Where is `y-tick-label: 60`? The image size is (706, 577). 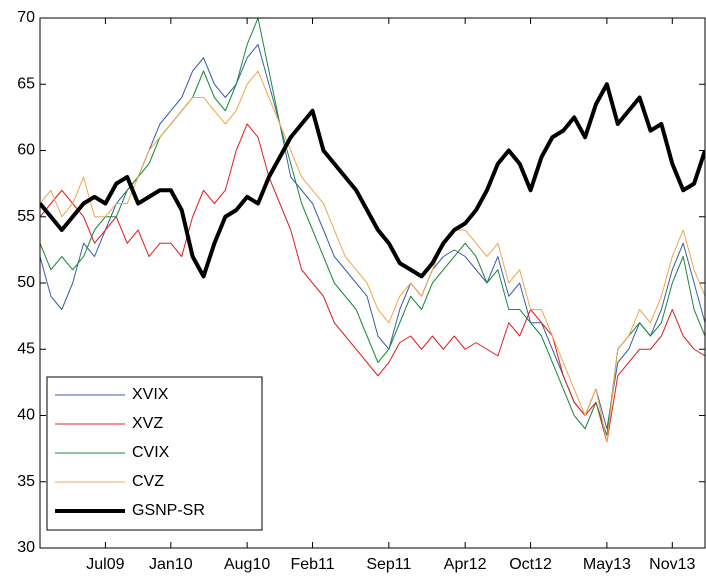 y-tick-label: 60 is located at coordinates (26, 150).